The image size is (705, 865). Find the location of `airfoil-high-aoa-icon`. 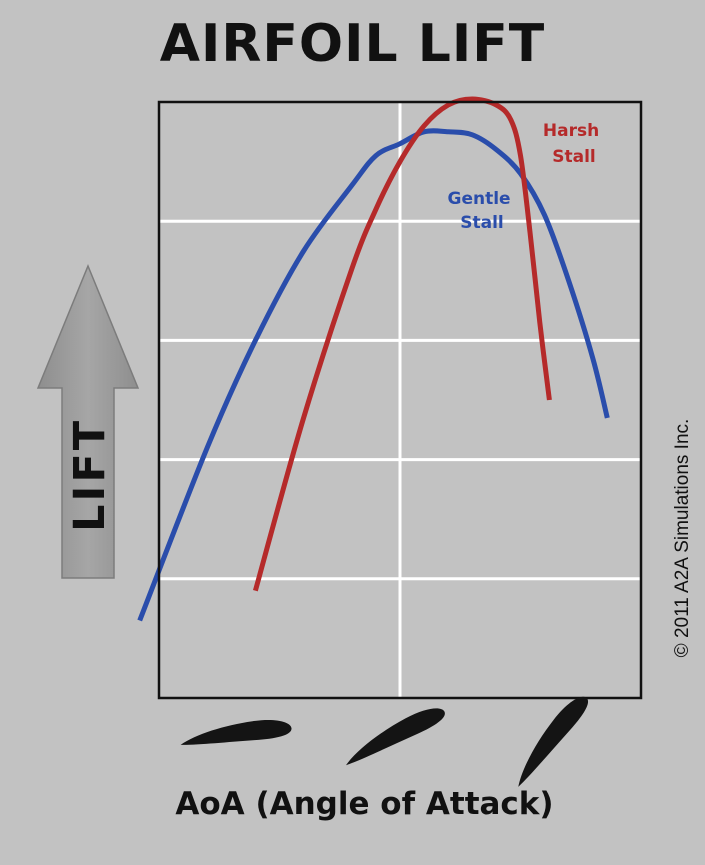

airfoil-high-aoa-icon is located at coordinates (553, 741).